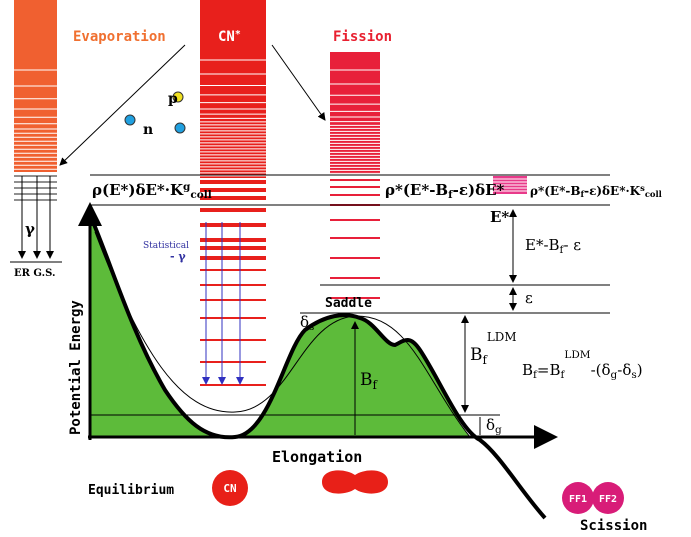 The width and height of the screenshot is (691, 537). I want to click on formula-part: ρ(E*)δE*·K, so click(138, 190).